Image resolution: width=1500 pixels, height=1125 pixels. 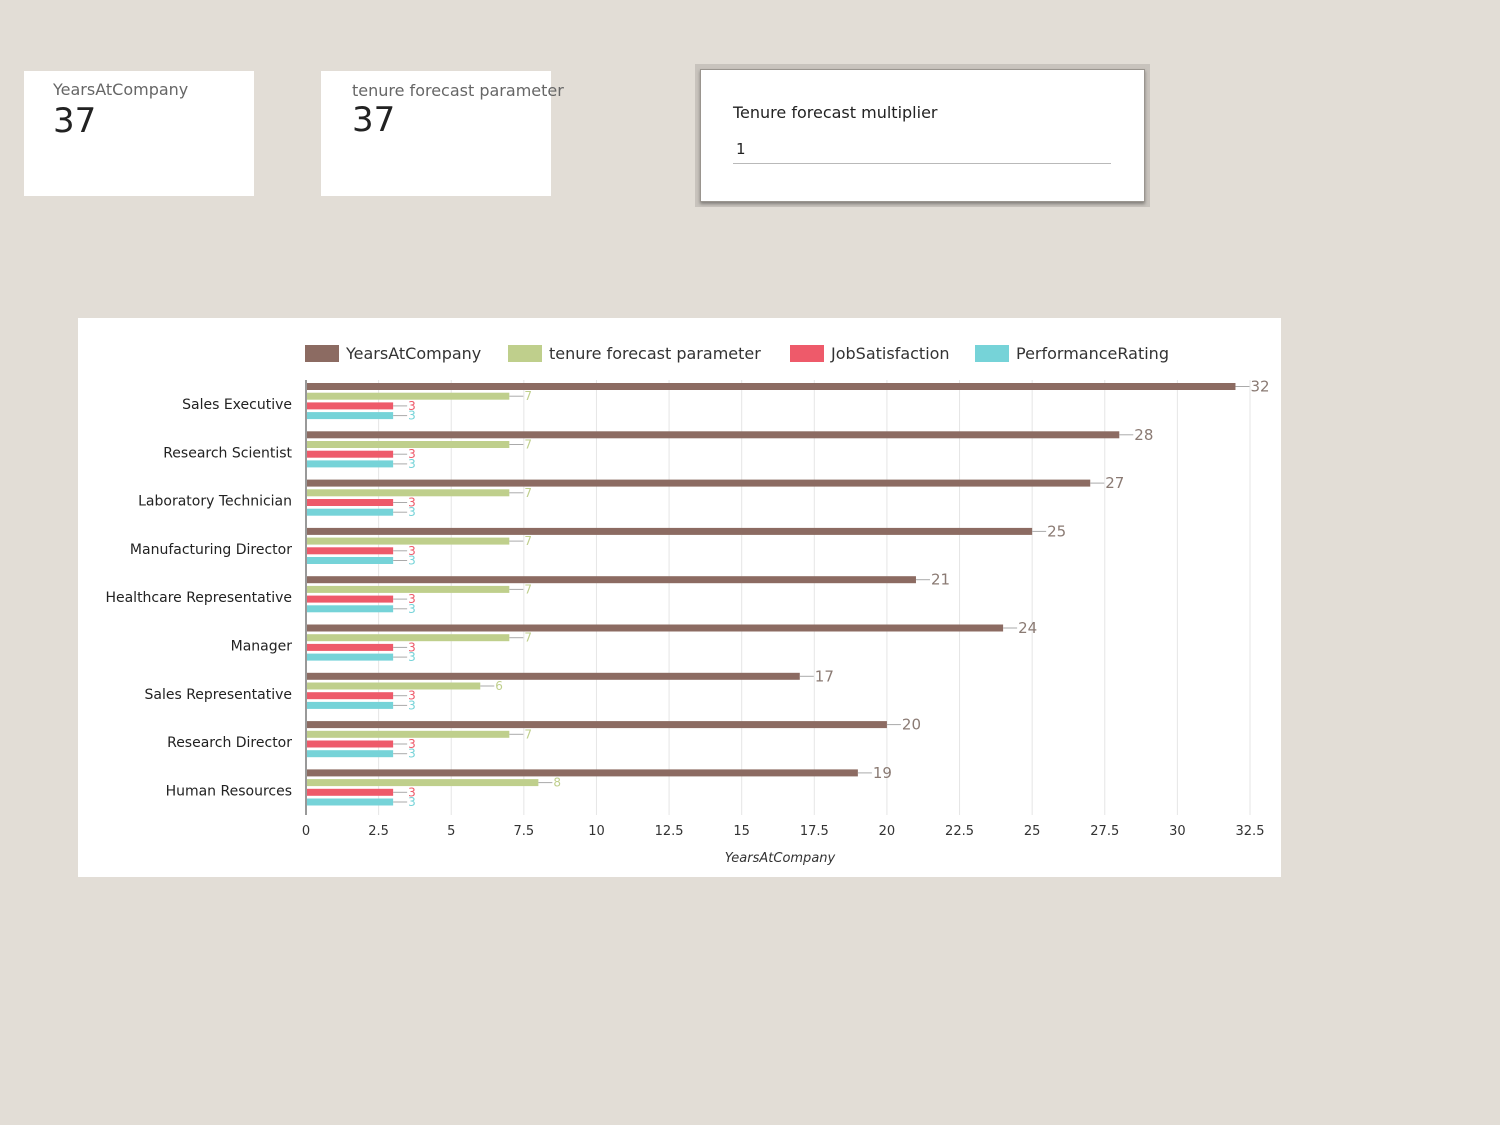 What do you see at coordinates (413, 353) in the screenshot?
I see `legend-label: YearsAtCompany` at bounding box center [413, 353].